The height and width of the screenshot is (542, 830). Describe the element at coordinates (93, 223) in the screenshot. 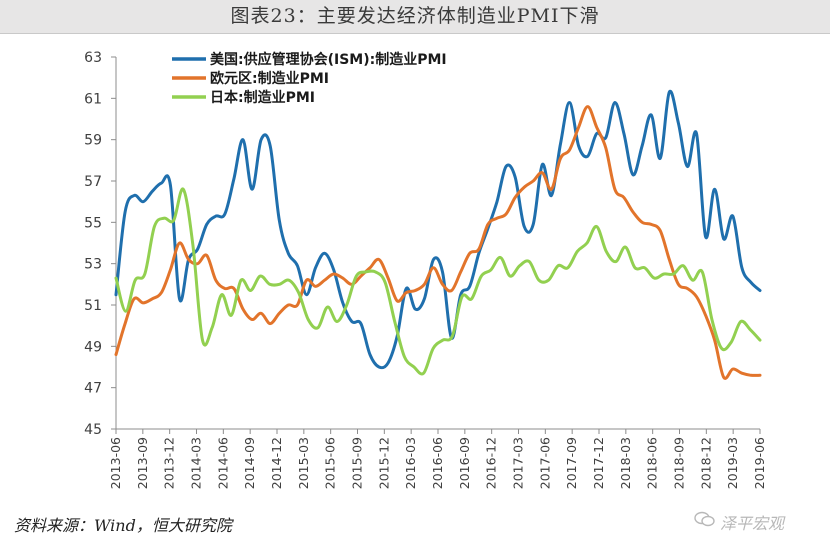

I see `y-tick-label: 55` at that location.